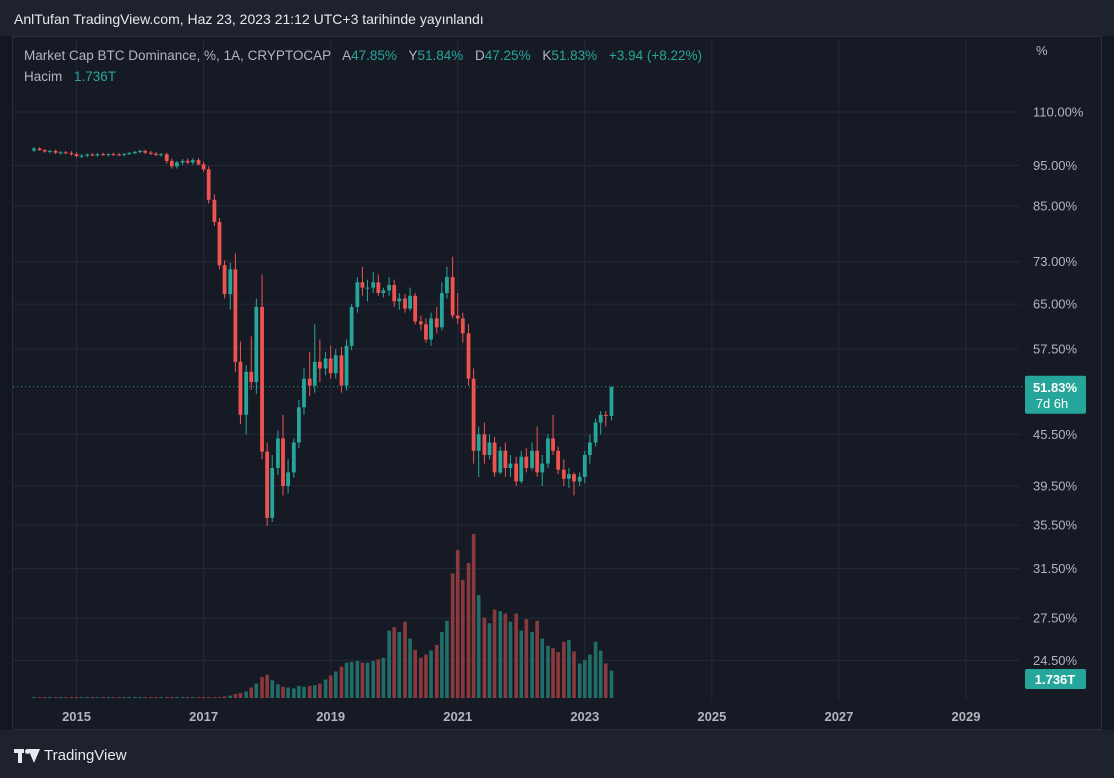  I want to click on high-label: Y, so click(413, 55).